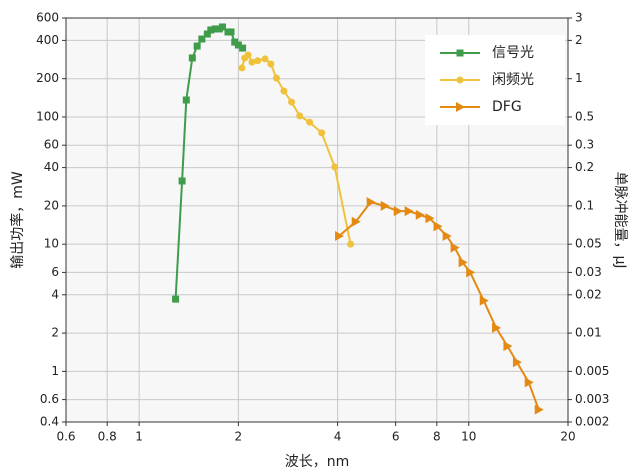 The width and height of the screenshot is (631, 471). Describe the element at coordinates (579, 18) in the screenshot. I see `y2-tick-label: 3` at that location.